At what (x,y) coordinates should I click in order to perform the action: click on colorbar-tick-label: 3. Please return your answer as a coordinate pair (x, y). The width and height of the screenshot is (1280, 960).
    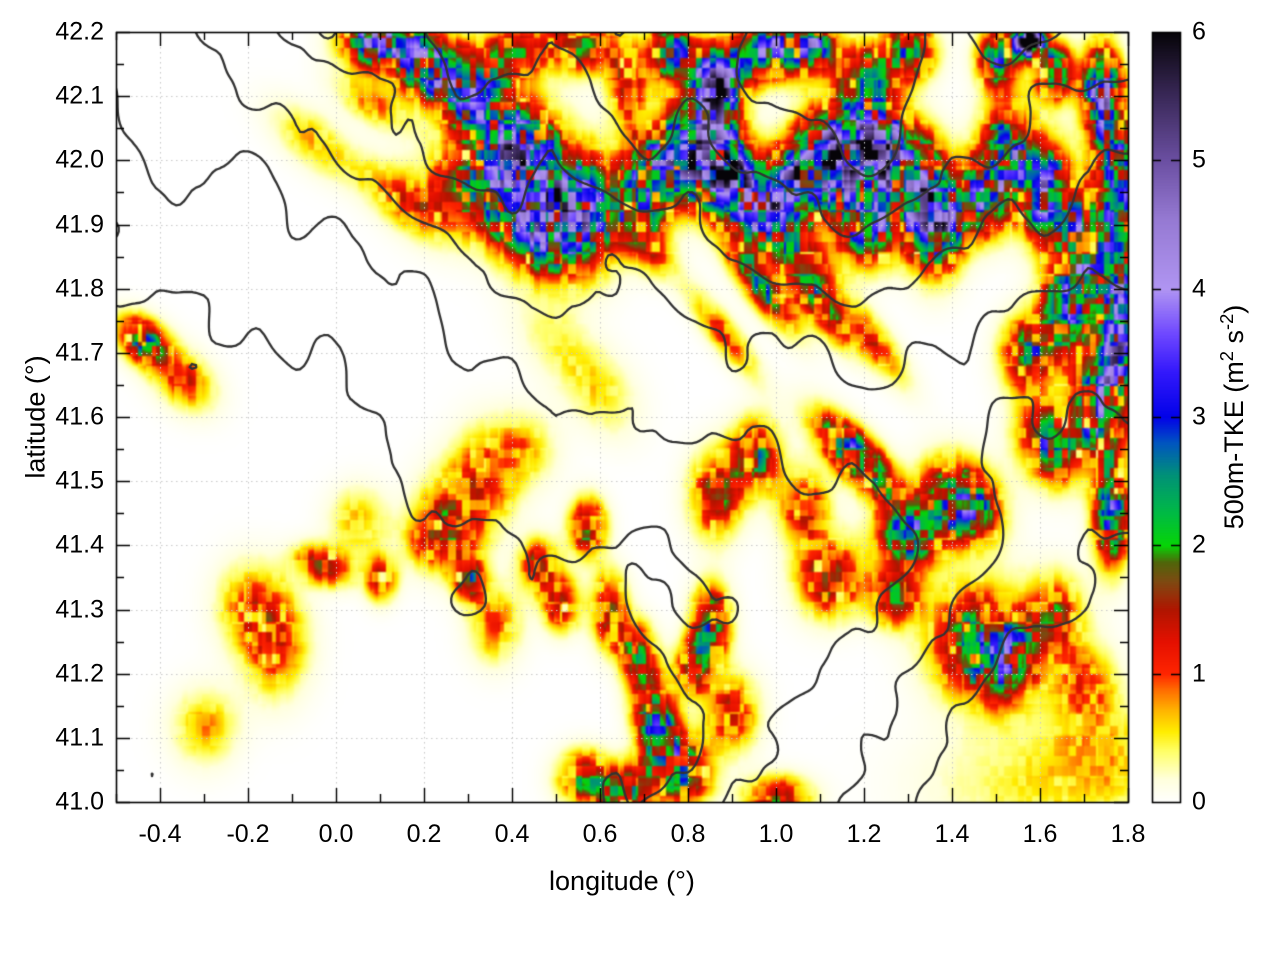
    Looking at the image, I should click on (1199, 416).